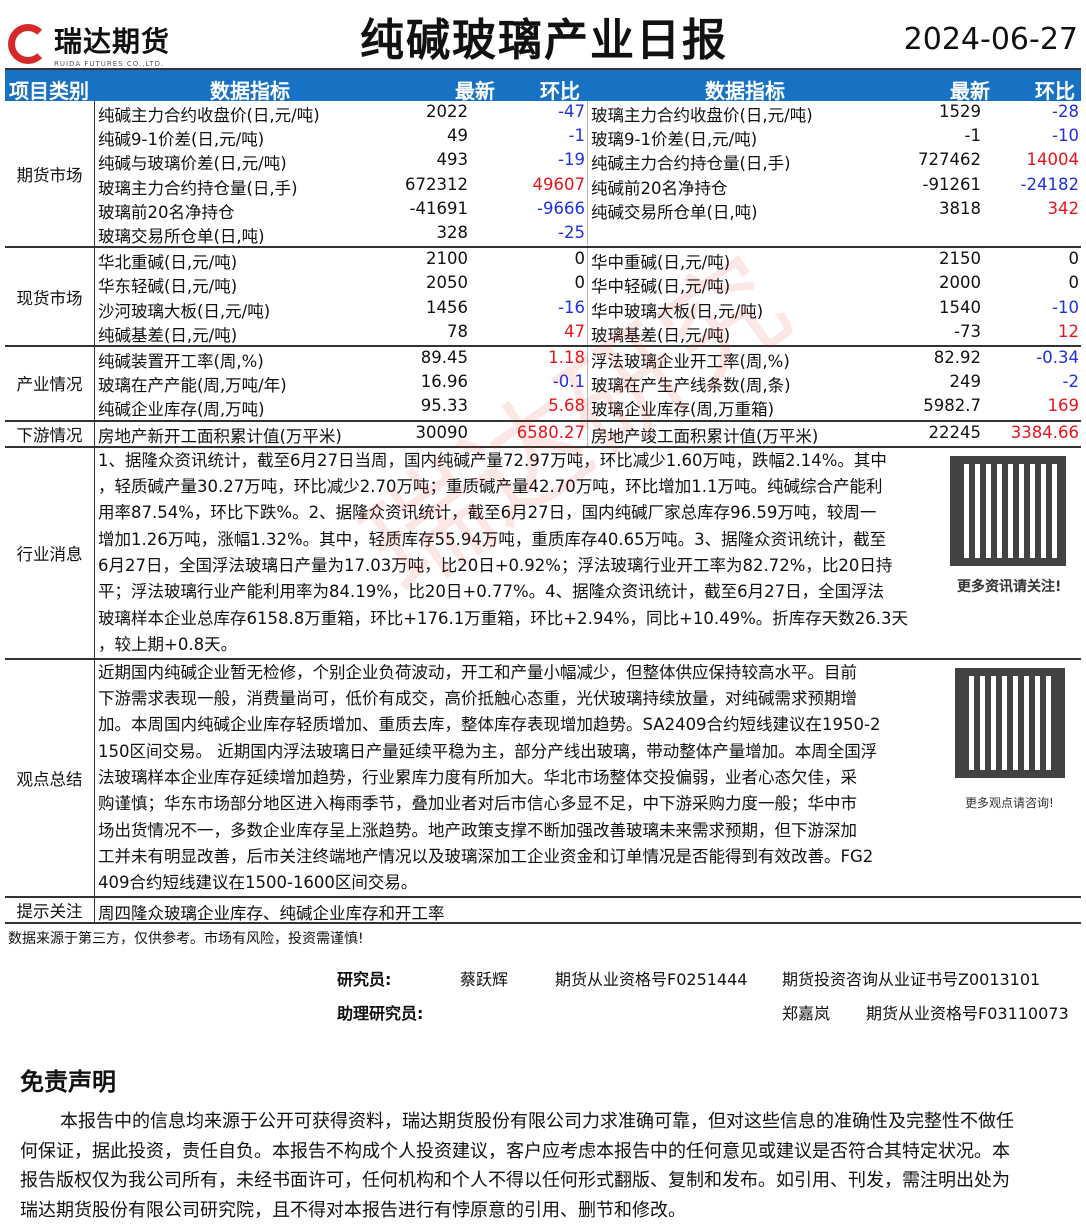 This screenshot has width=1086, height=1225. What do you see at coordinates (661, 335) in the screenshot?
I see `indicator-2: 玻璃基差(日,元/吨)` at bounding box center [661, 335].